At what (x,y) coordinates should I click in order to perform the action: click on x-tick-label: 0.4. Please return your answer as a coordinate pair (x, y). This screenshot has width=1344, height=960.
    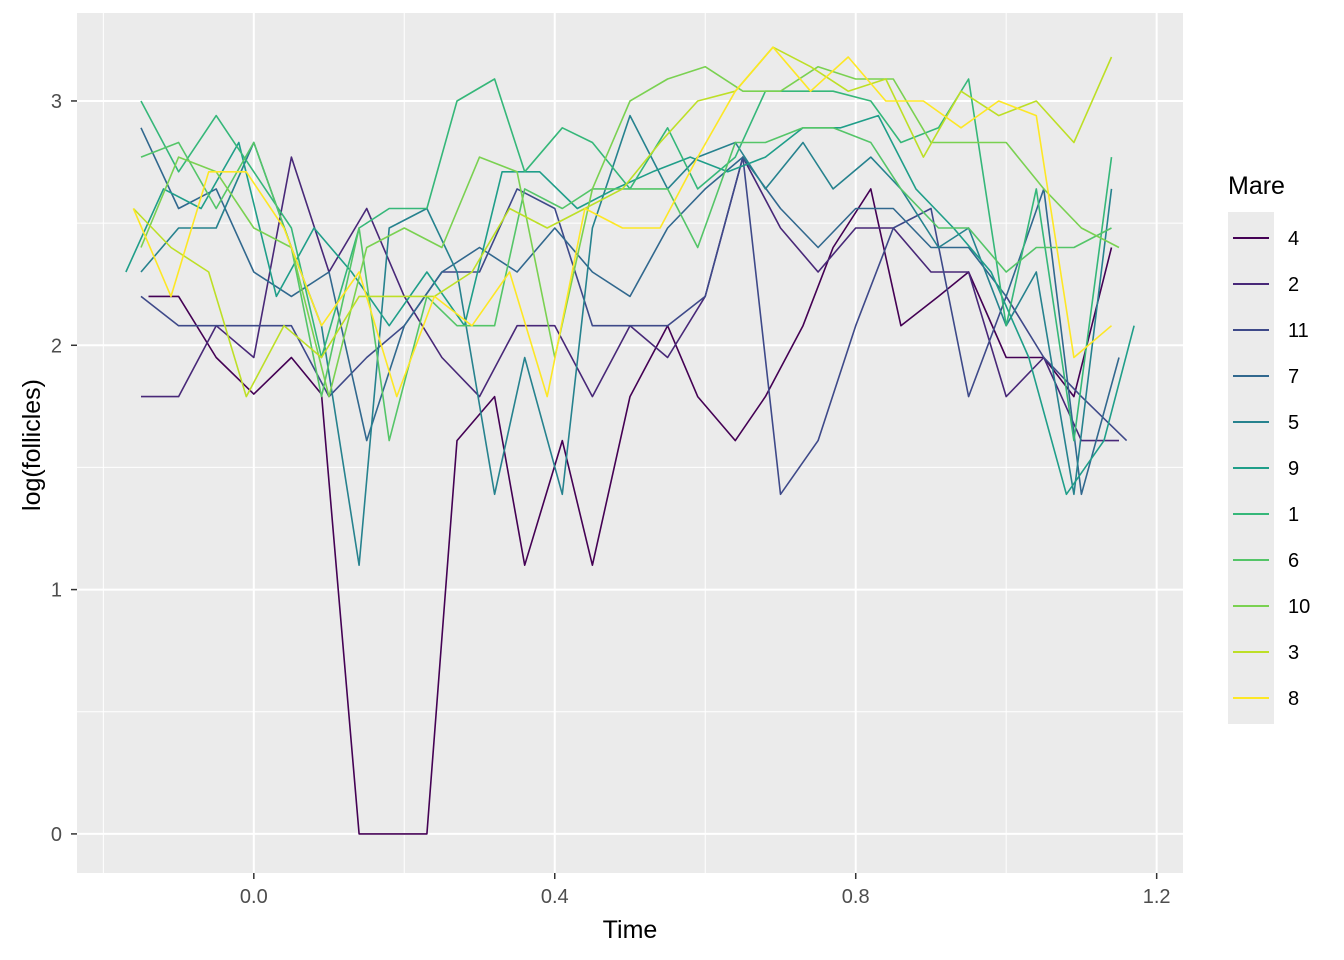
    Looking at the image, I should click on (555, 897).